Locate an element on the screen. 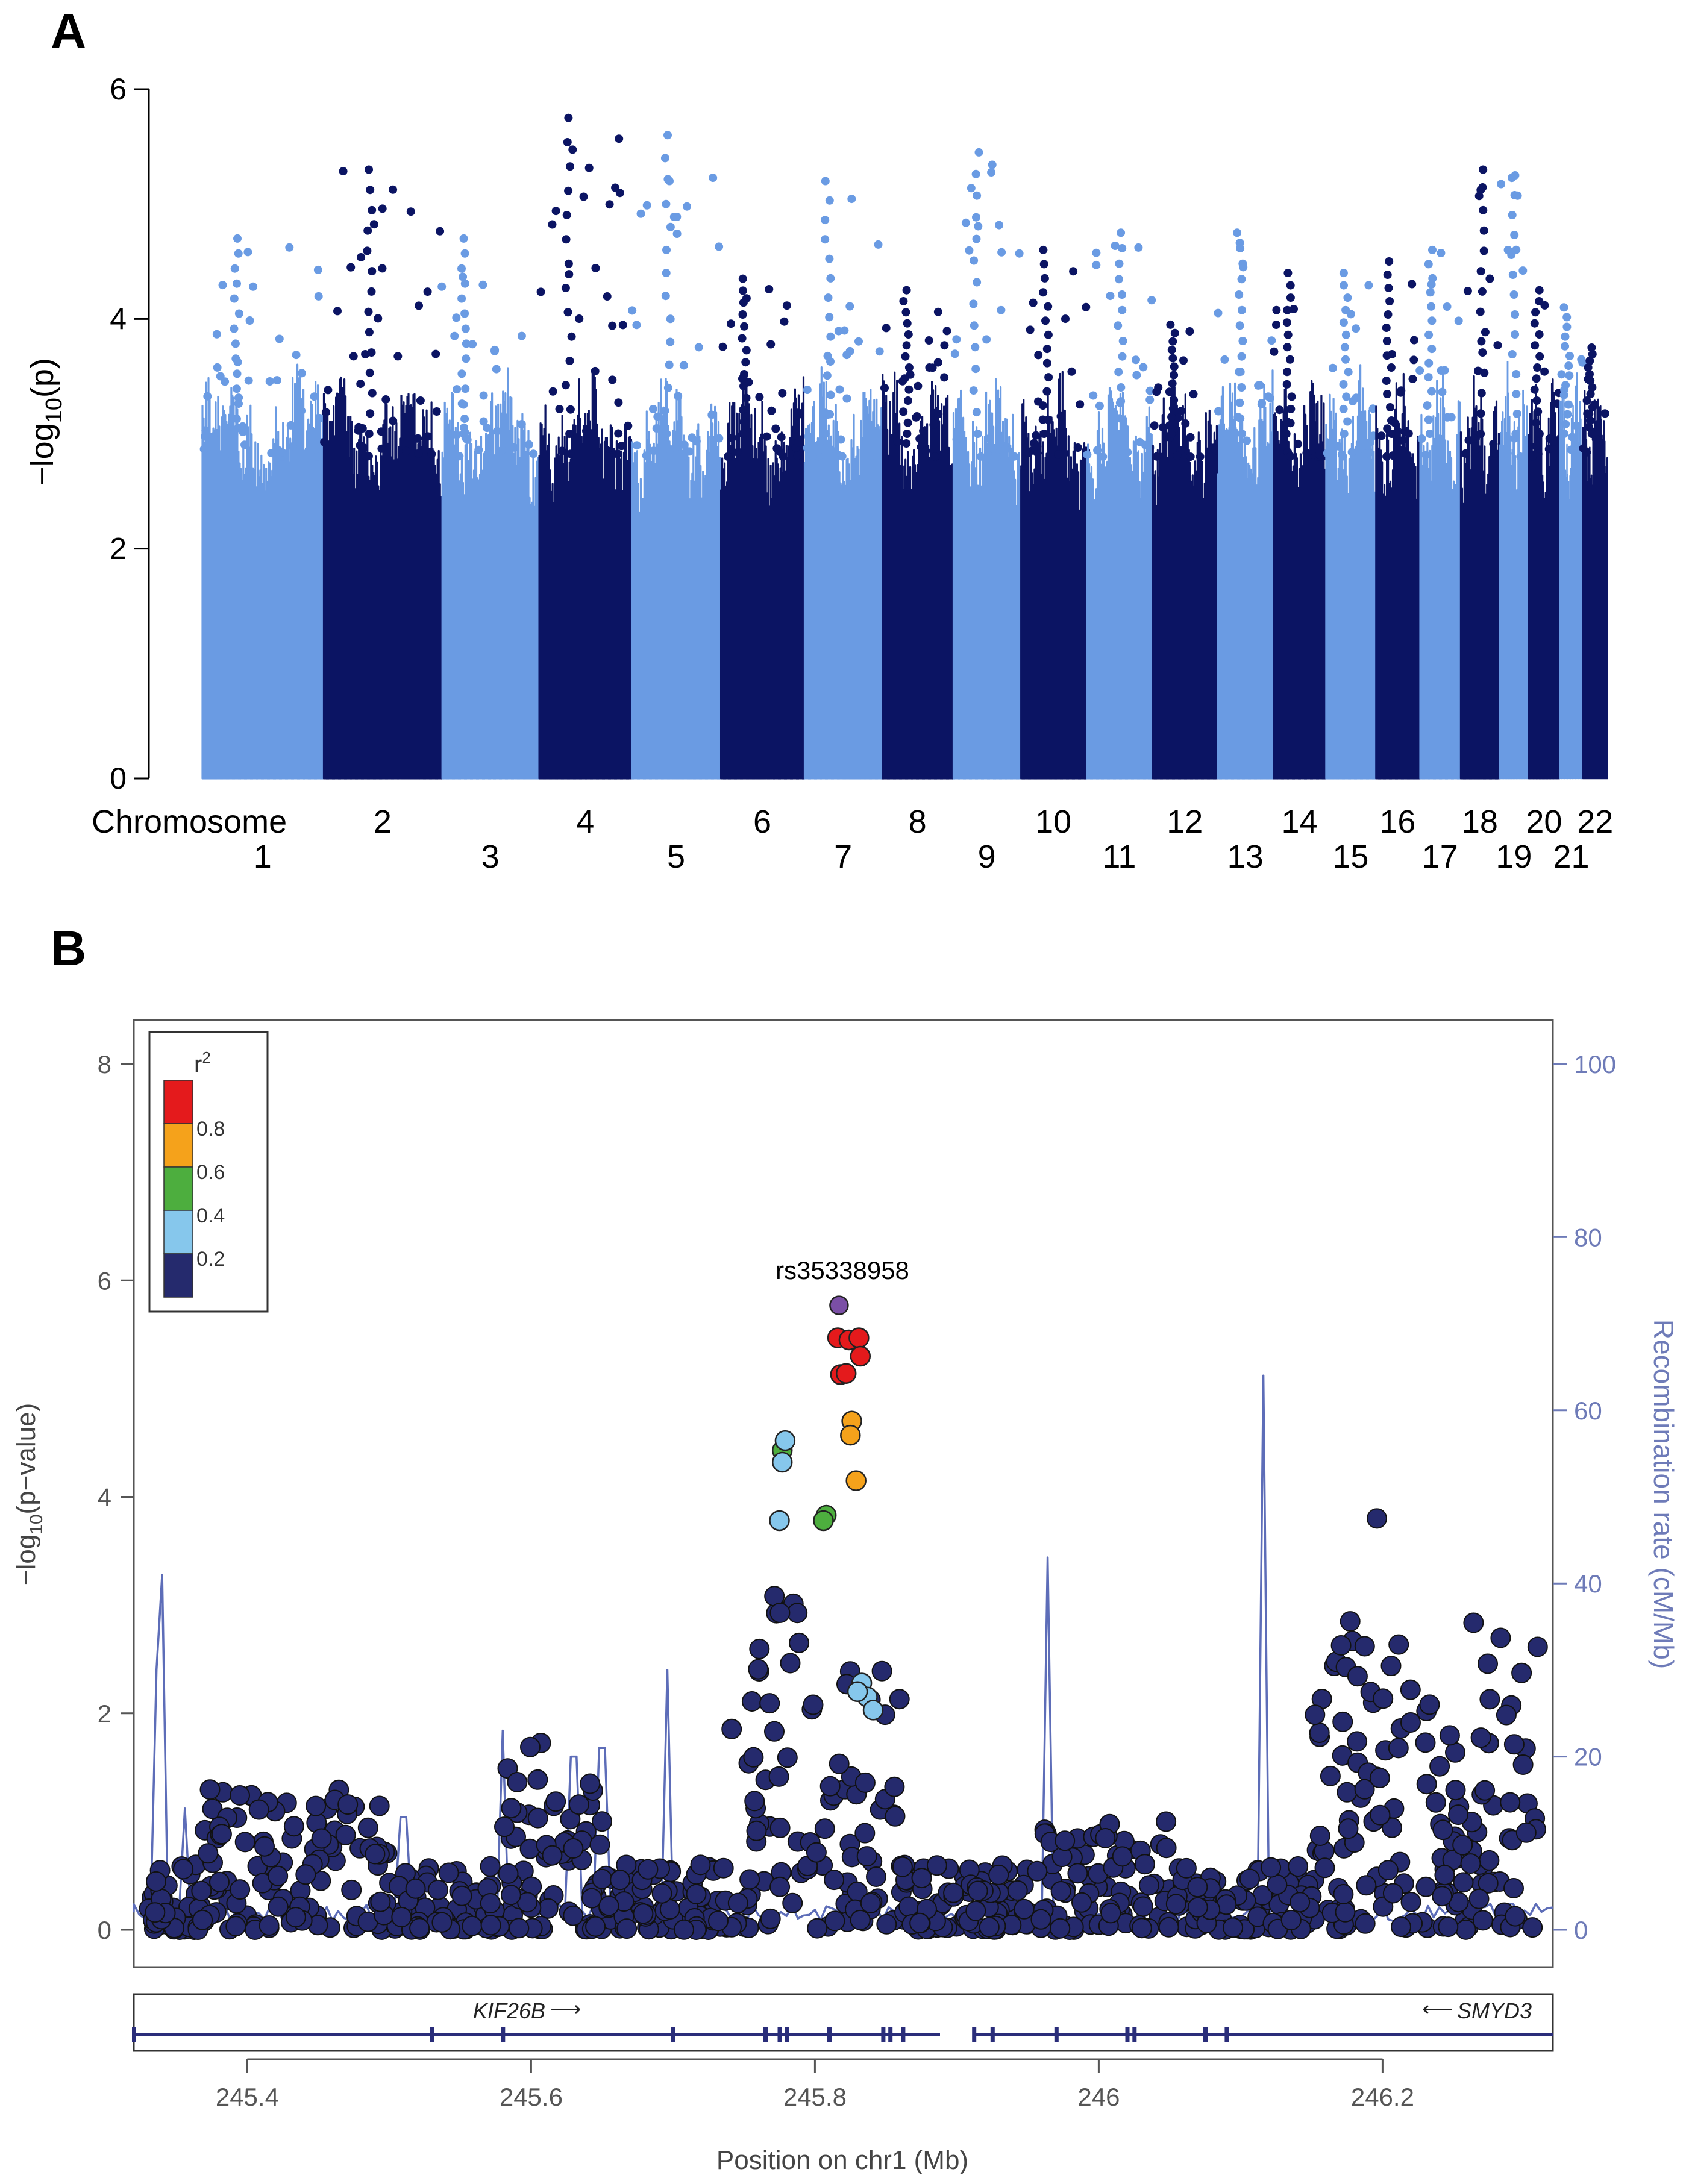 The height and width of the screenshot is (2184, 1686). panel-b-x-axis: 245.4 245.6 245.8 246 246.2 is located at coordinates (815, 2085).